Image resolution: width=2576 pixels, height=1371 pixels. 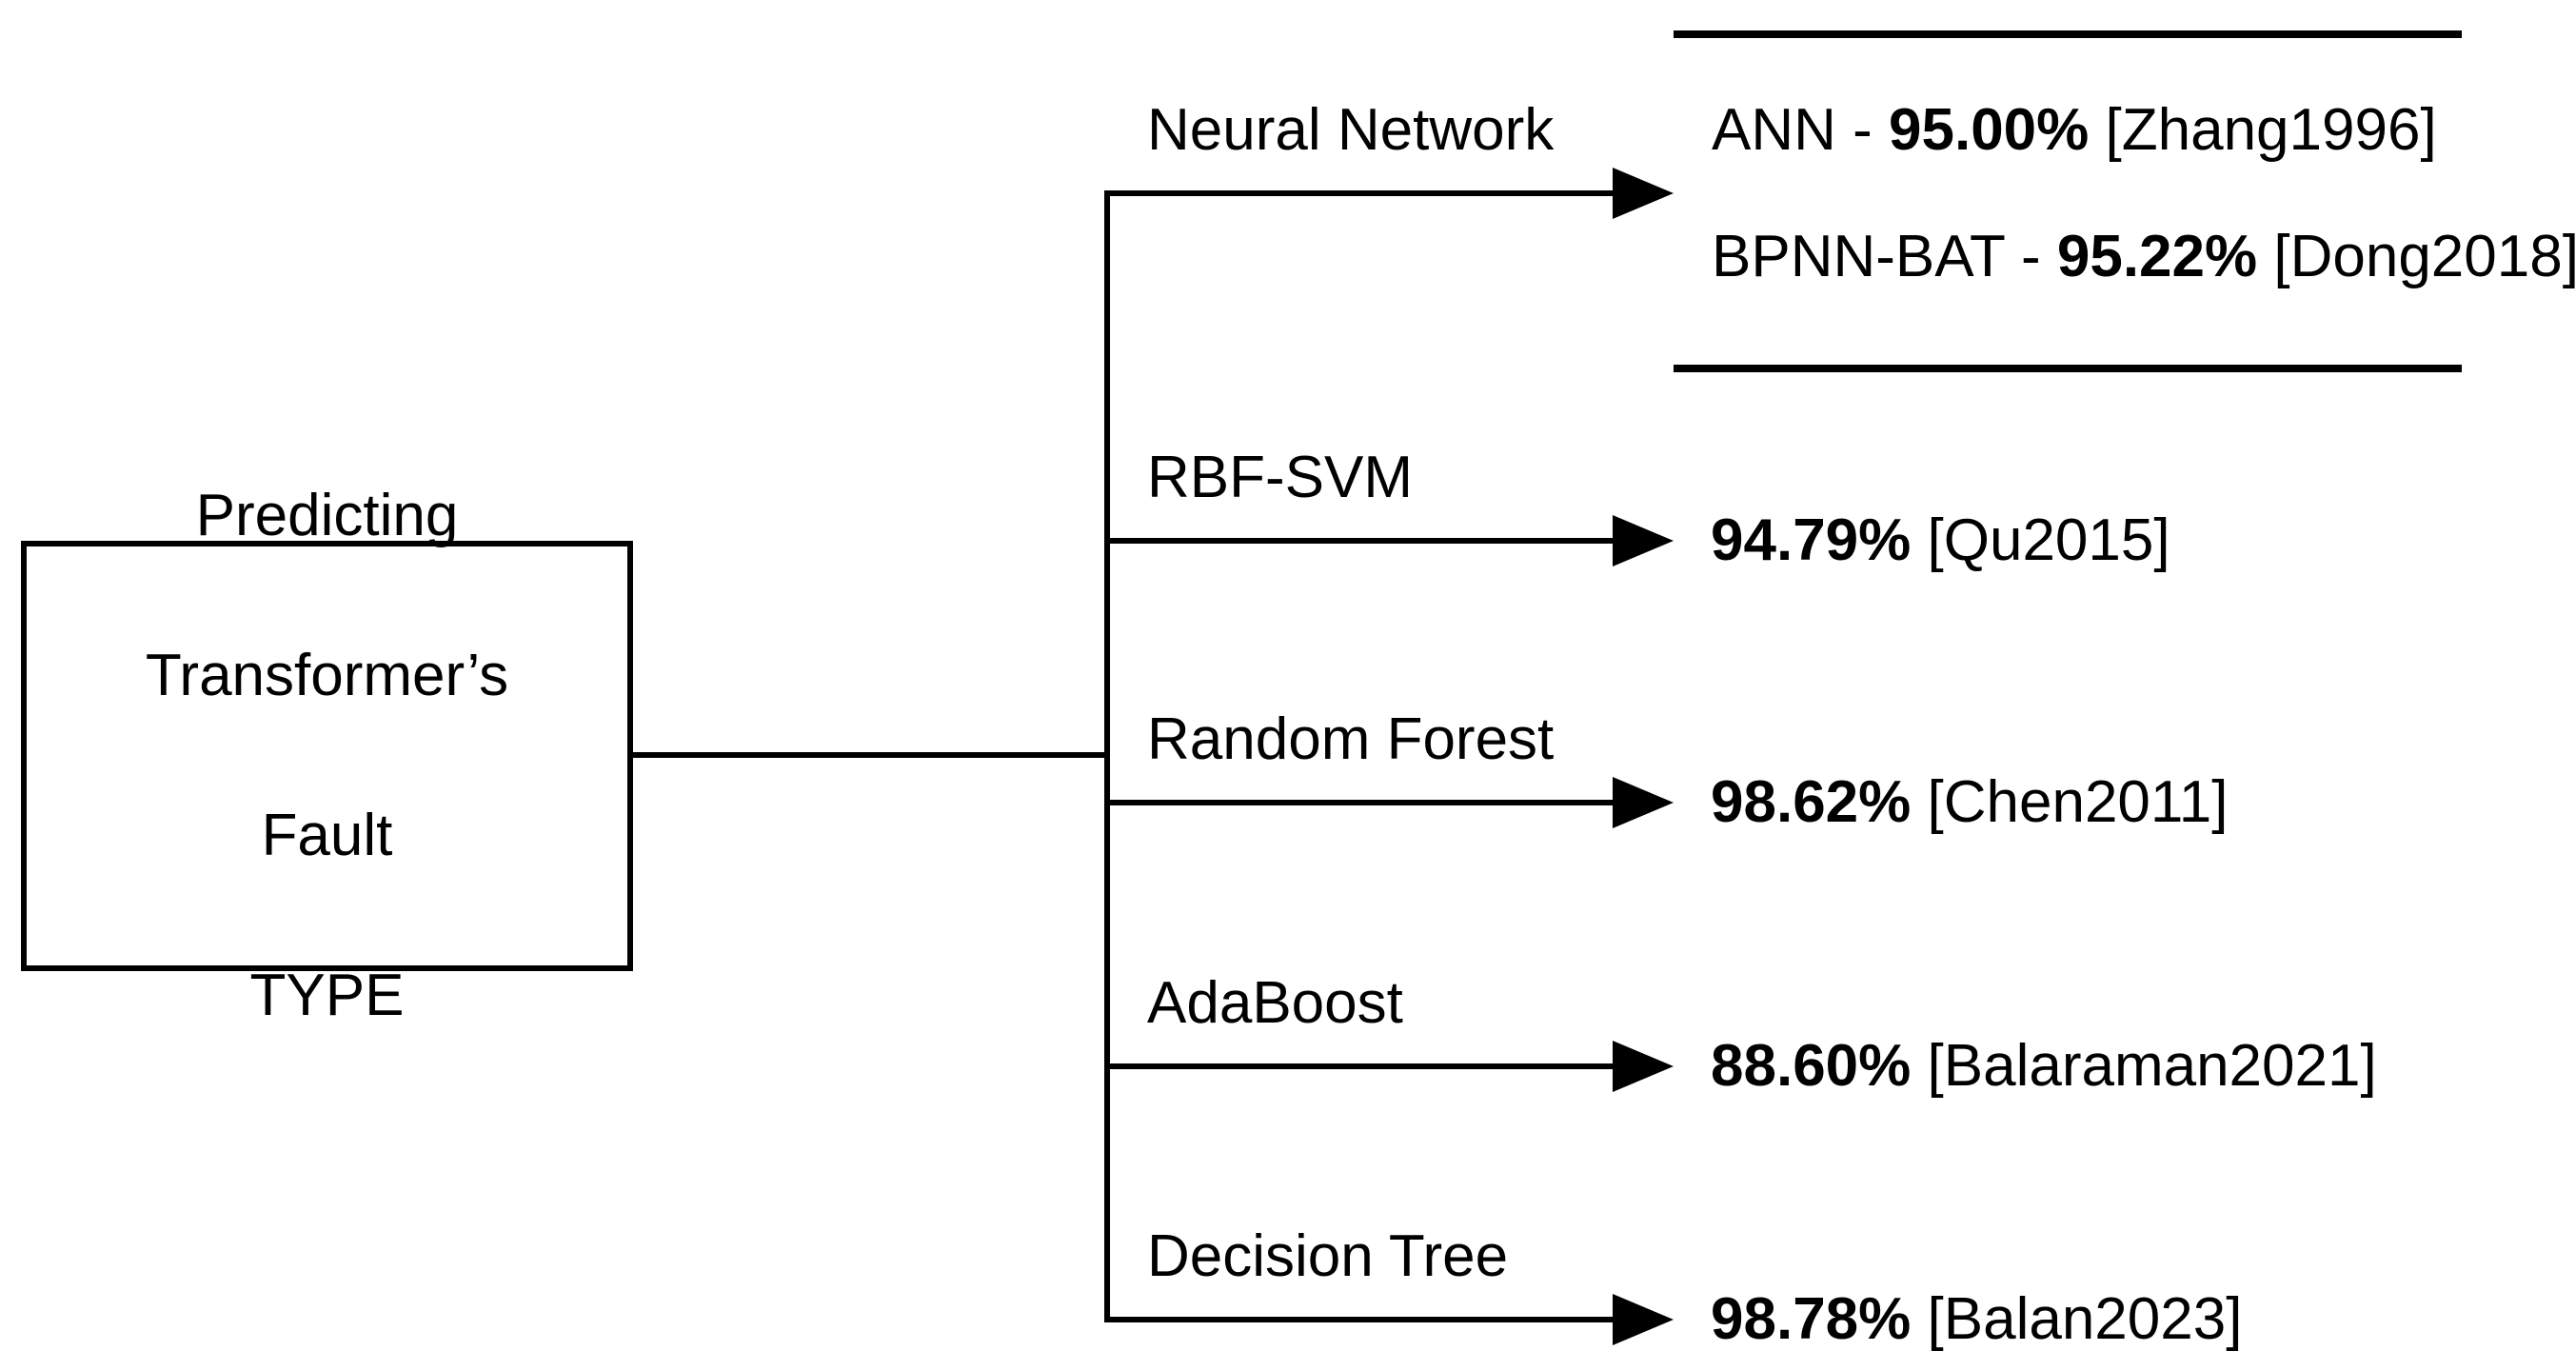 What do you see at coordinates (1351, 130) in the screenshot?
I see `branch-label-neural-network: Neural Network` at bounding box center [1351, 130].